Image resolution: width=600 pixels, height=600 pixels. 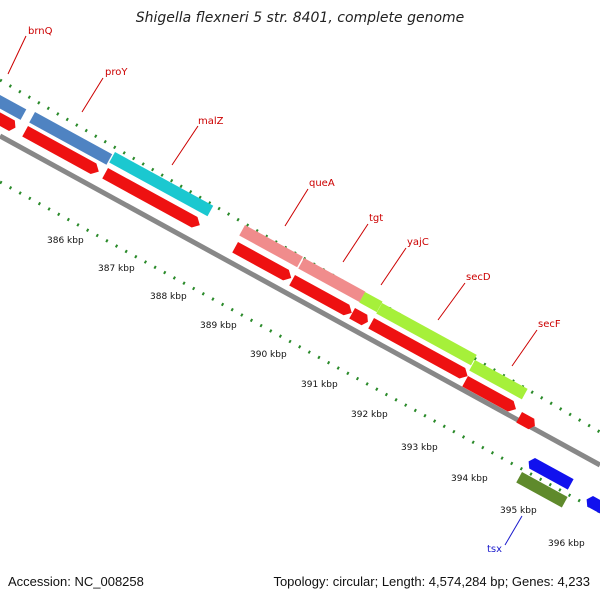 I want to click on scale-label-392: 392 kbp, so click(x=369, y=415).